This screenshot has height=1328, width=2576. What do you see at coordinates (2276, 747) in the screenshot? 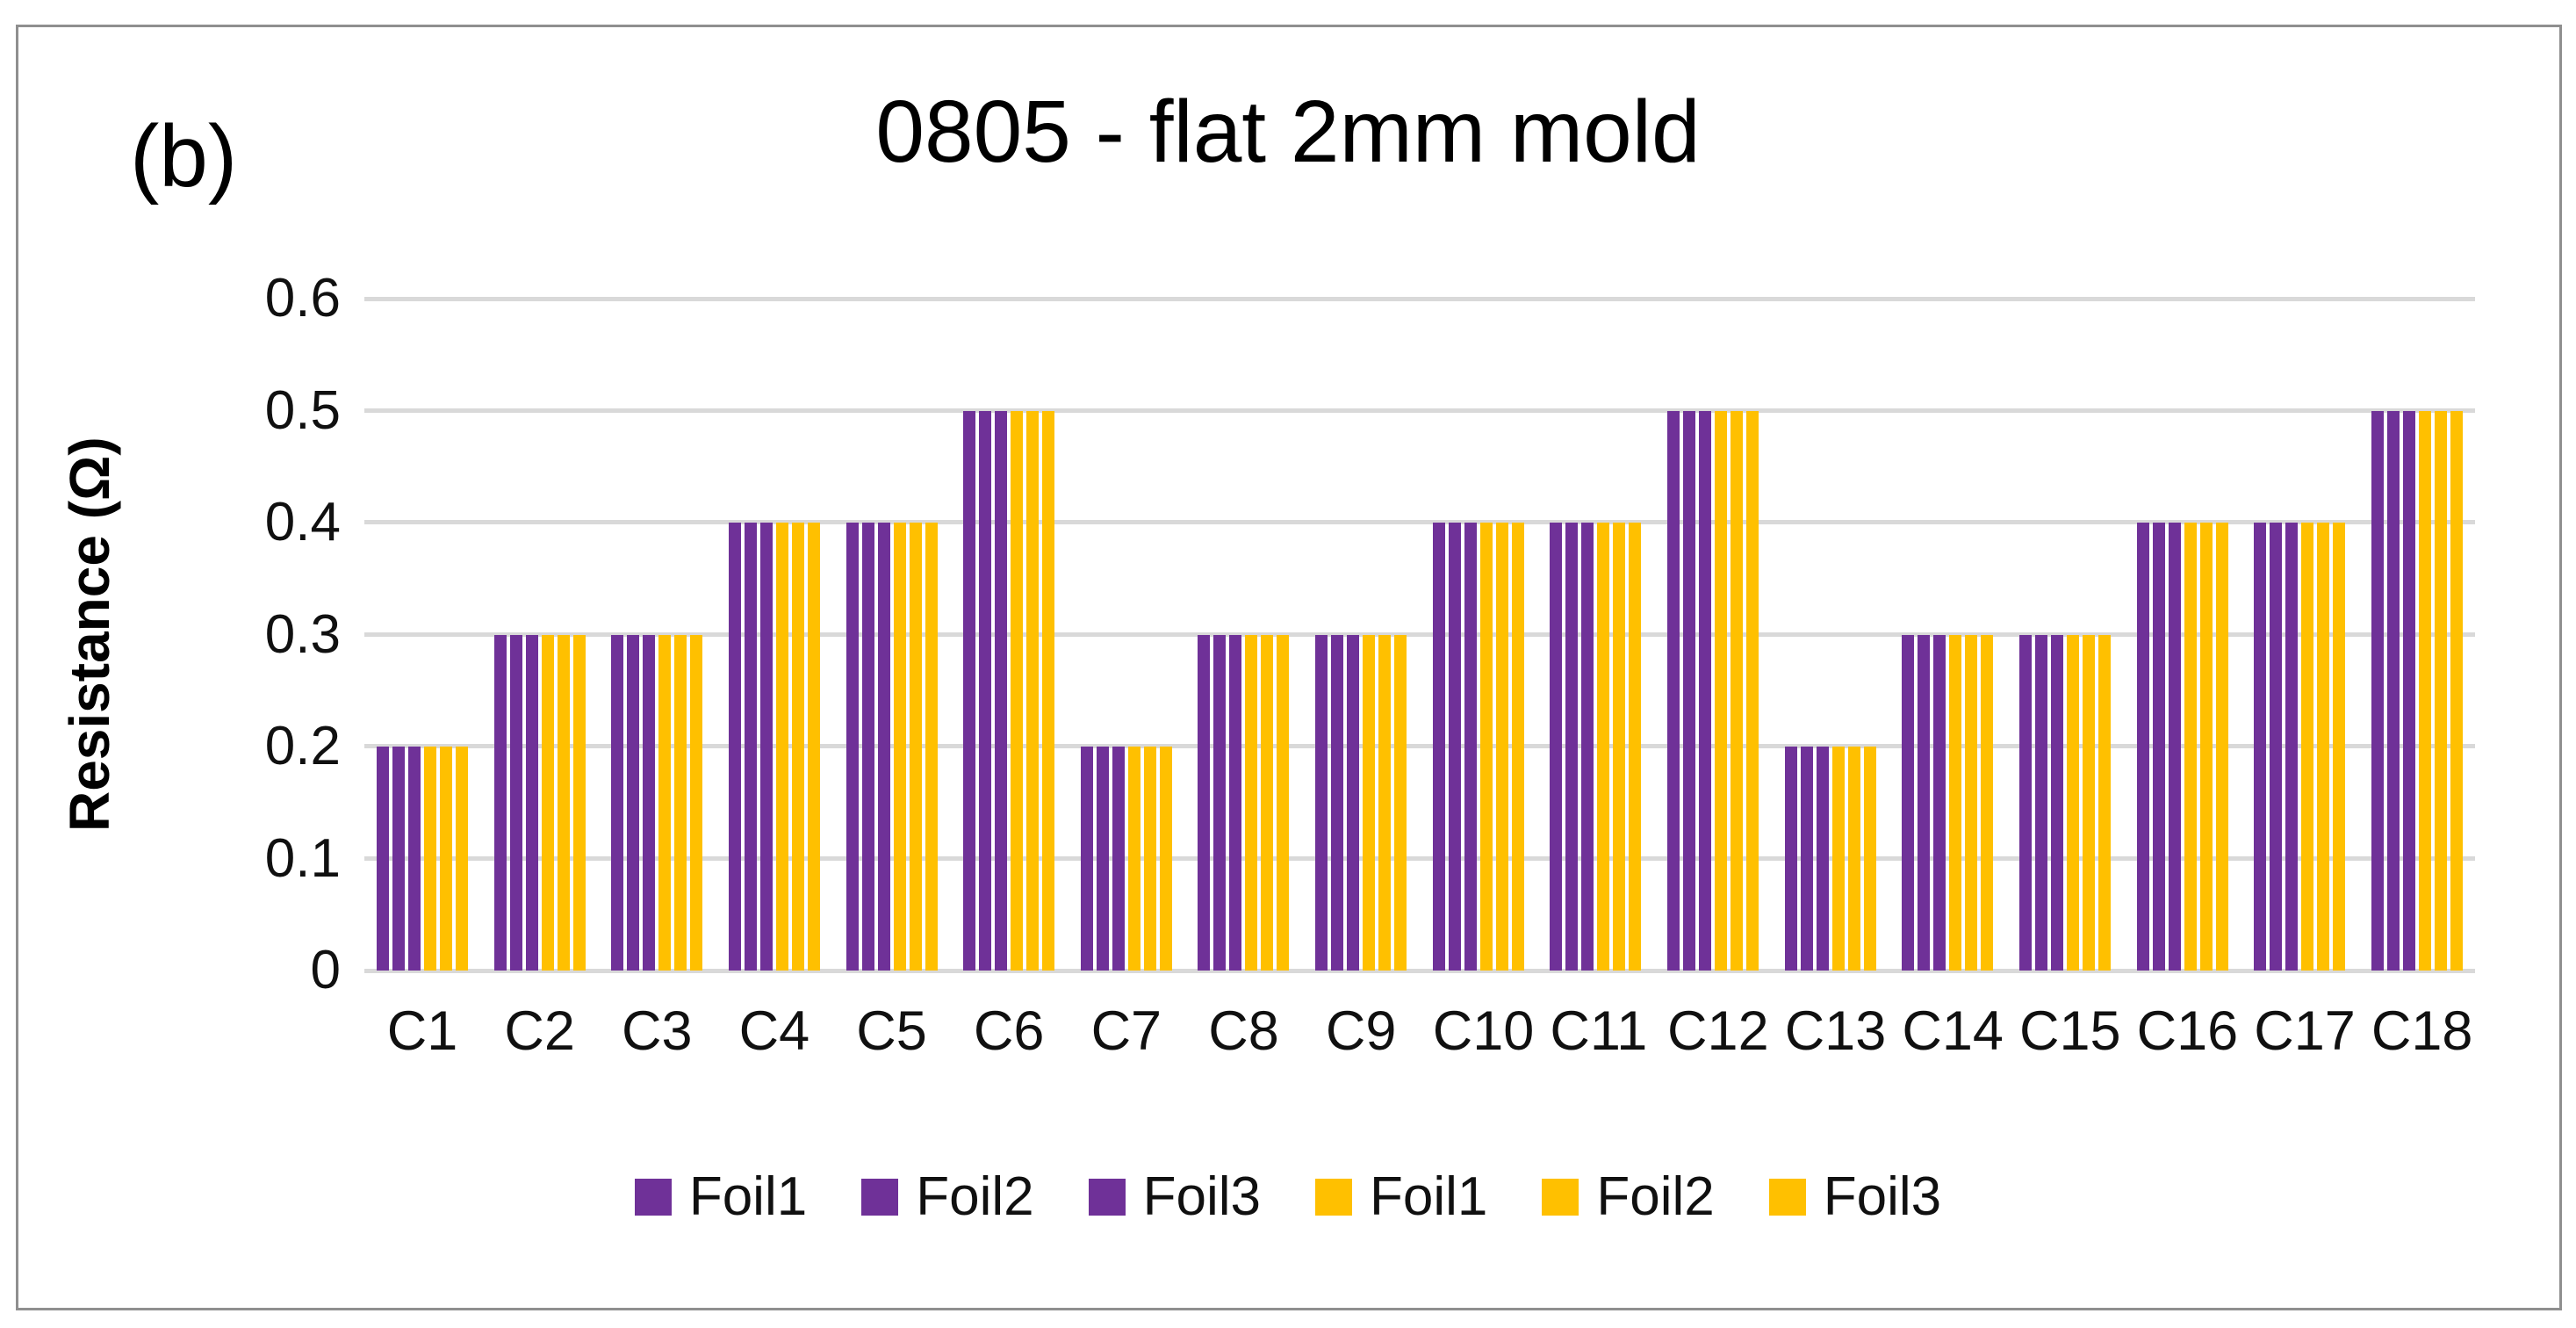
I see `bar-C17-s2-Foil2` at bounding box center [2276, 747].